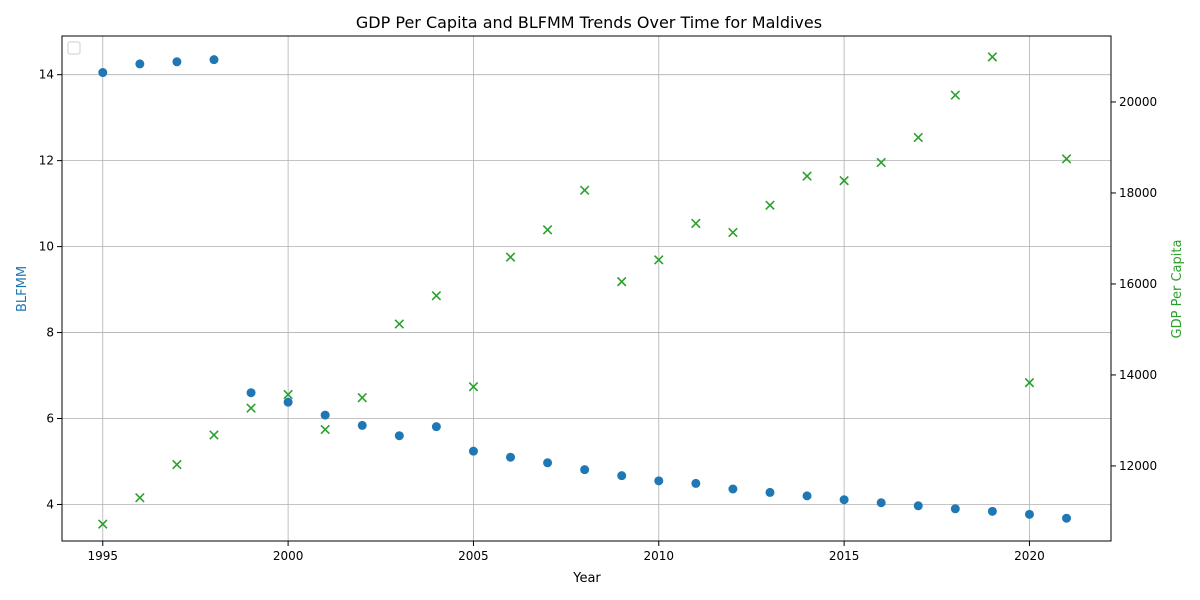 Image resolution: width=1200 pixels, height=600 pixels. I want to click on y-right-tick-label: 12000, so click(1138, 466).